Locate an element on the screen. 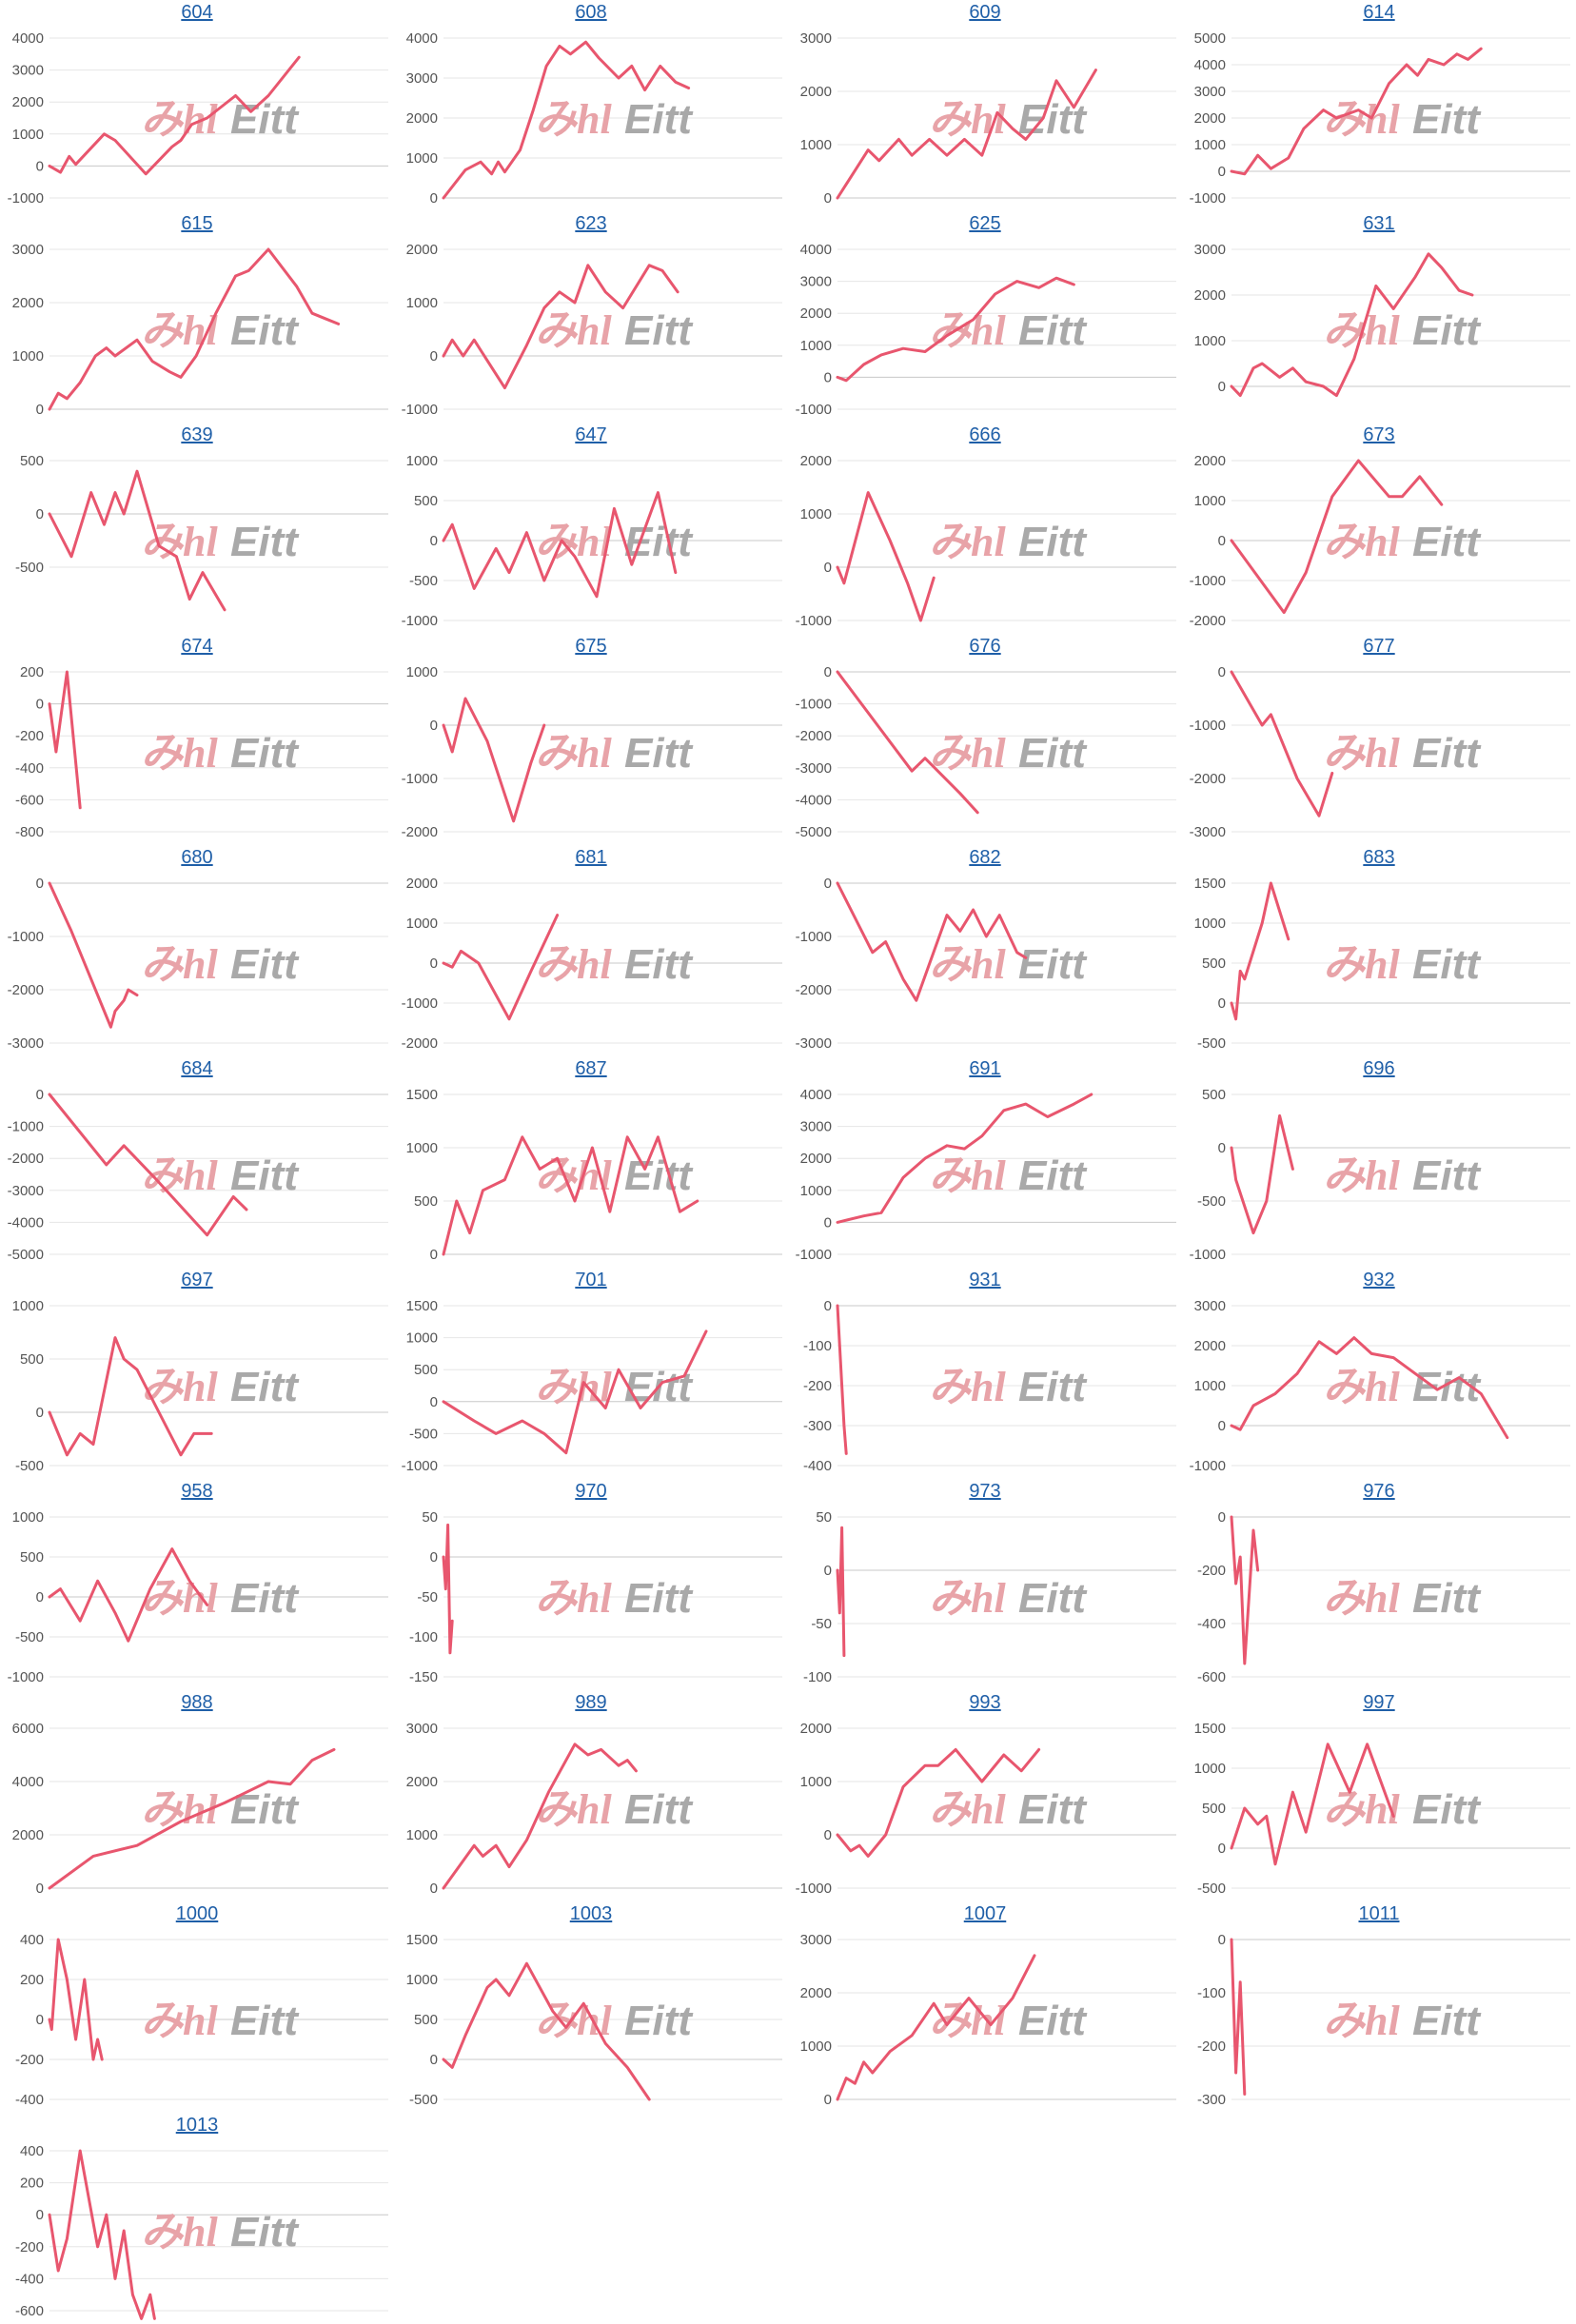  chart-title-link: 623 is located at coordinates (591, 223).